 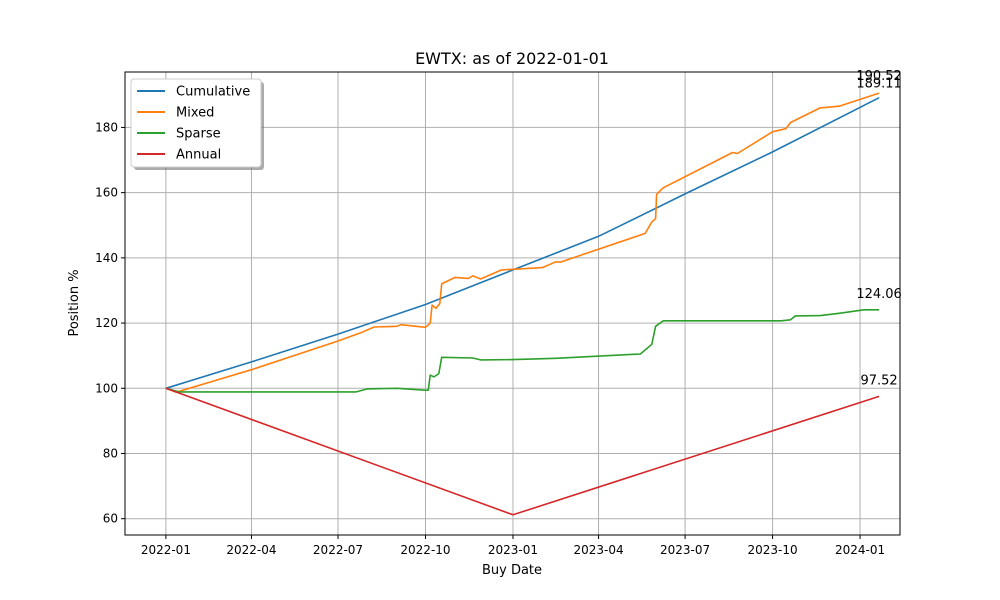 I want to click on y-tick-label: 60, so click(x=110, y=519).